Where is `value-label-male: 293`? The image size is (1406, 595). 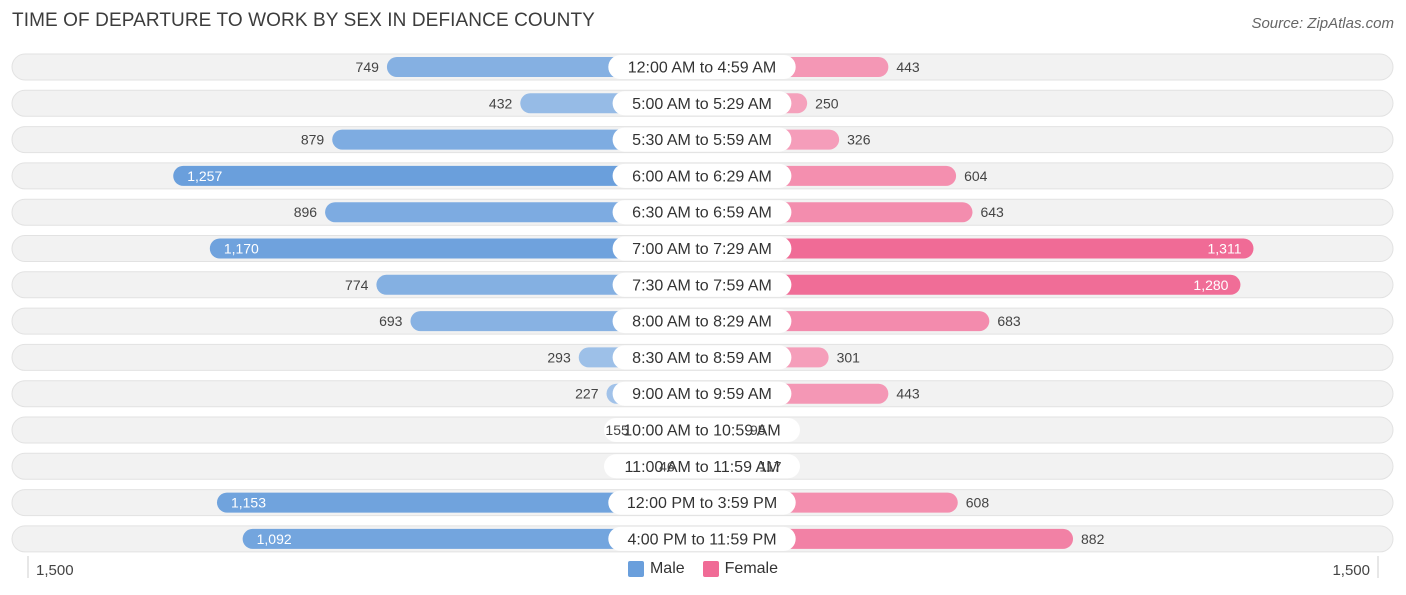 value-label-male: 293 is located at coordinates (559, 357).